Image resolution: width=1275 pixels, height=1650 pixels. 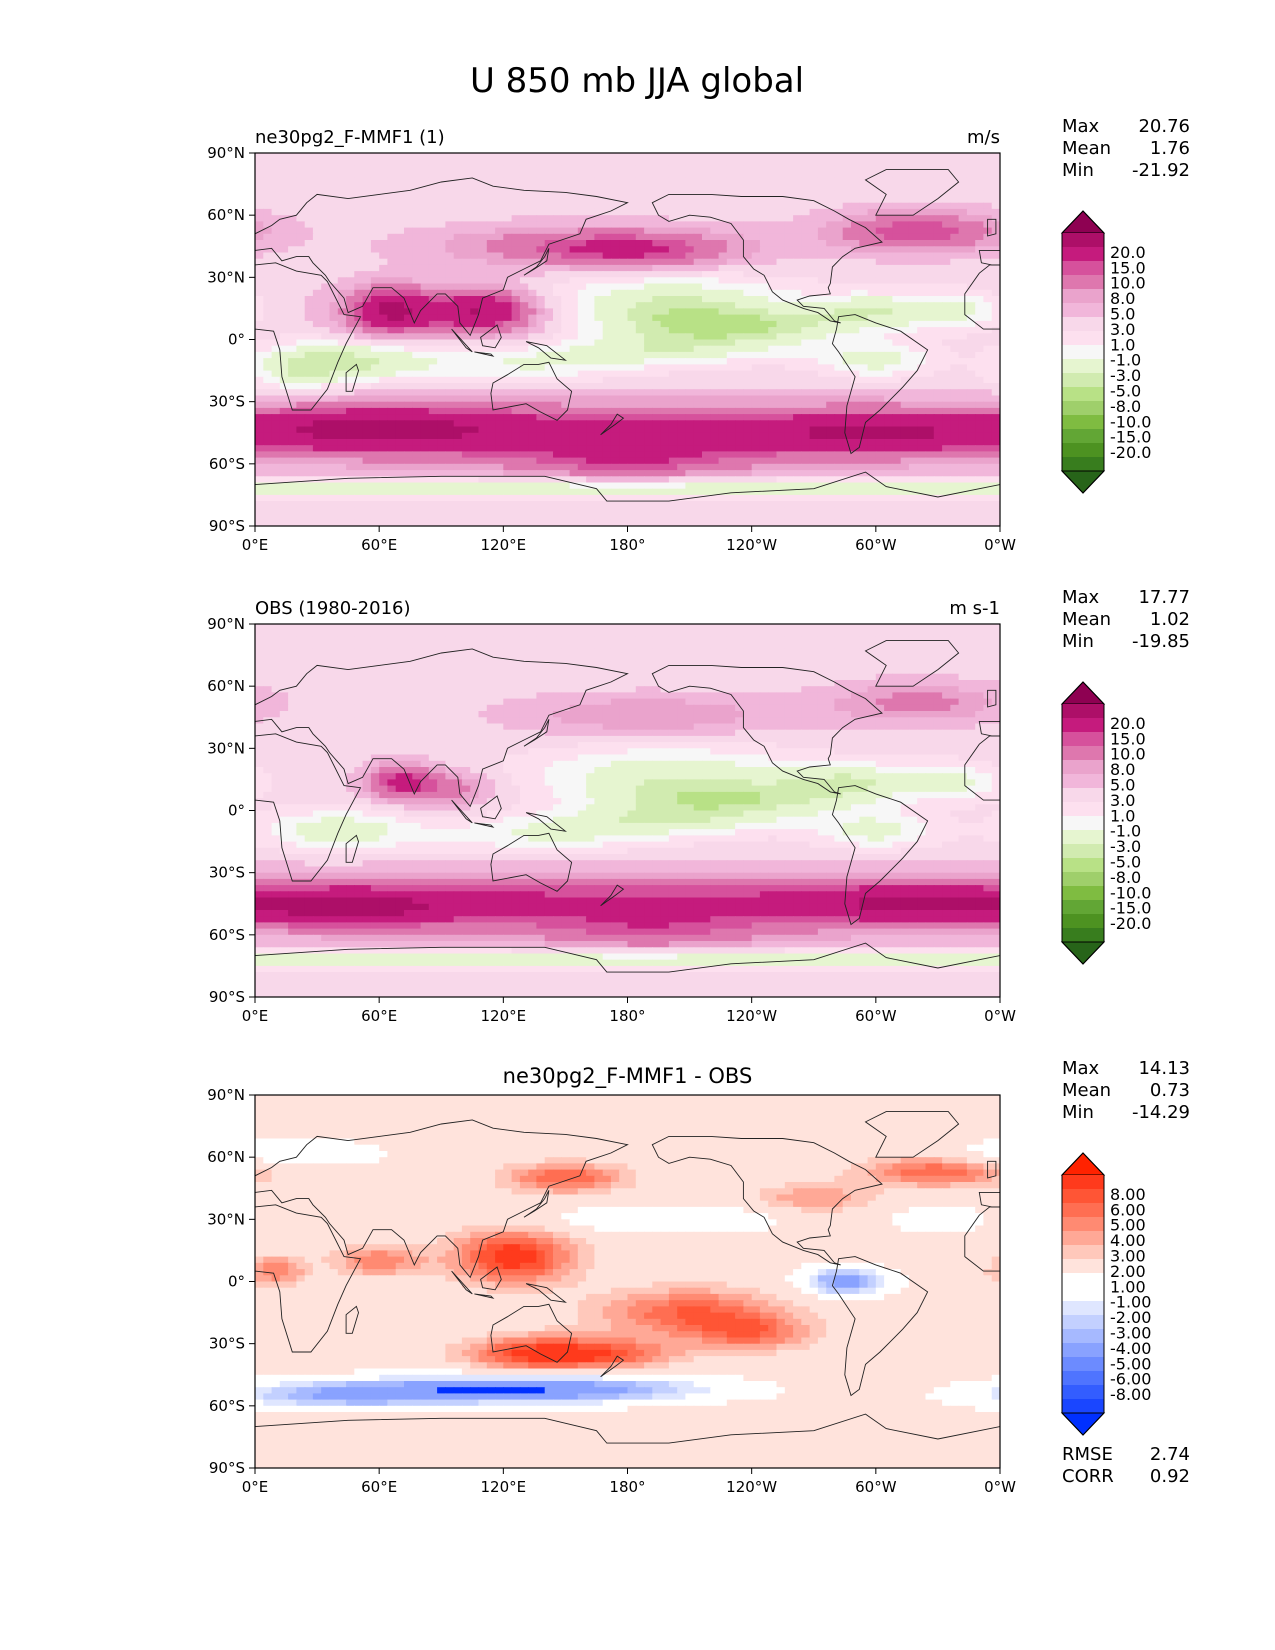 What do you see at coordinates (226, 1219) in the screenshot?
I see `lat-tick-label: 30°N` at bounding box center [226, 1219].